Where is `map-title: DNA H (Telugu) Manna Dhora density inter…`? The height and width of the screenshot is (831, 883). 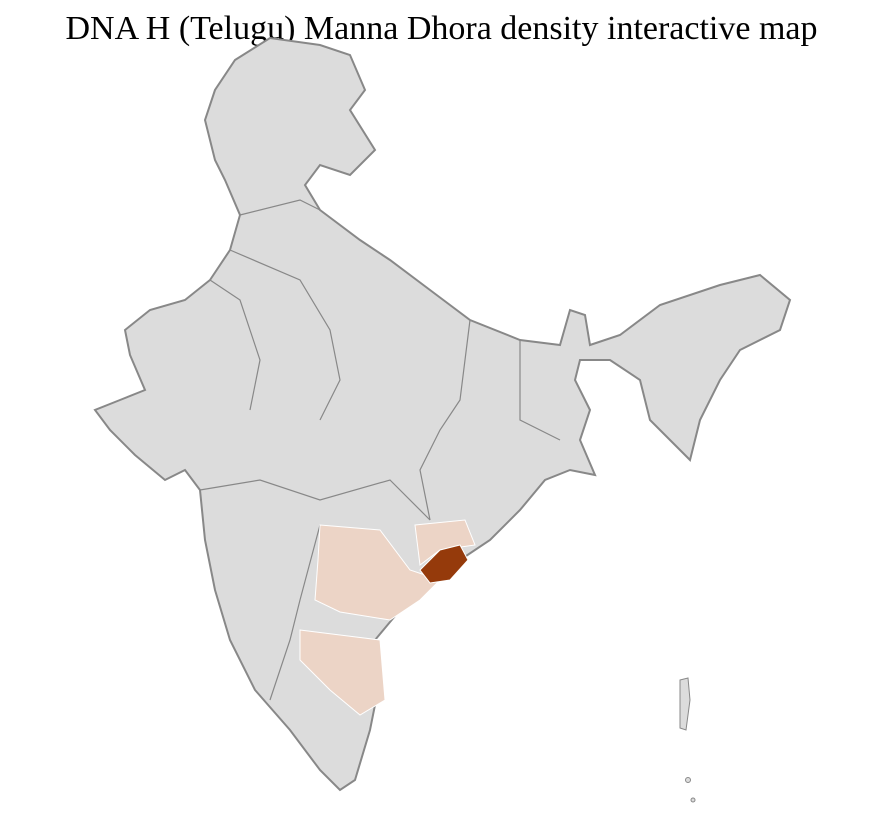
map-title: DNA H (Telugu) Manna Dhora density inter… is located at coordinates (441, 28).